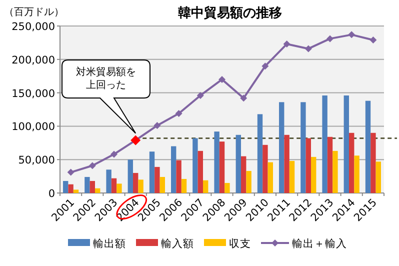 The height and width of the screenshot is (266, 399). I want to click on y-tick-label: 50,000, so click(36, 160).